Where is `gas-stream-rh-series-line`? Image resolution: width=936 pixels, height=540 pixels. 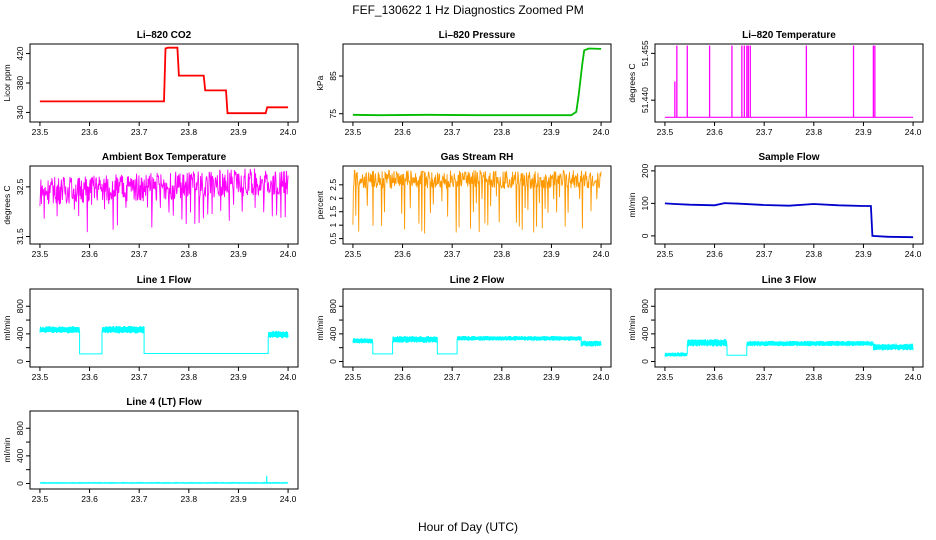
gas-stream-rh-series-line is located at coordinates (477, 201).